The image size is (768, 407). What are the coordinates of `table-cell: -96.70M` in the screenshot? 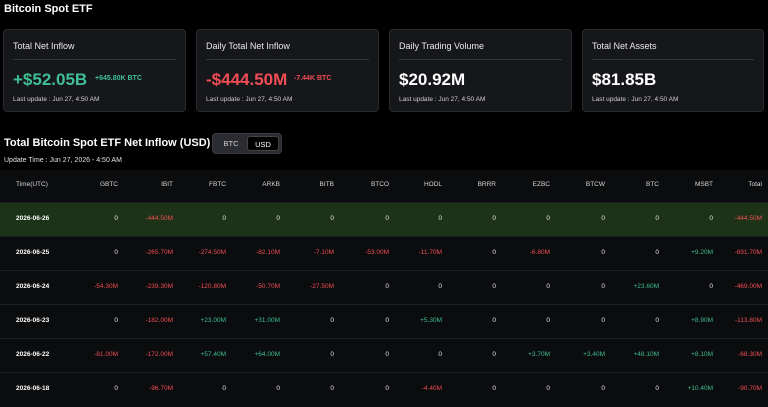 It's located at (161, 388).